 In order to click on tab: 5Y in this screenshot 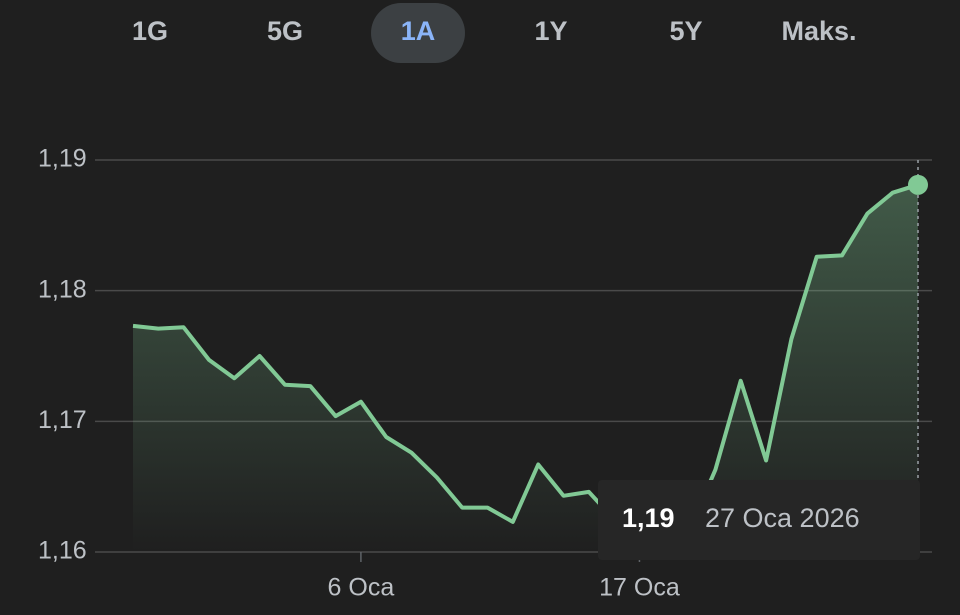, I will do `click(685, 31)`.